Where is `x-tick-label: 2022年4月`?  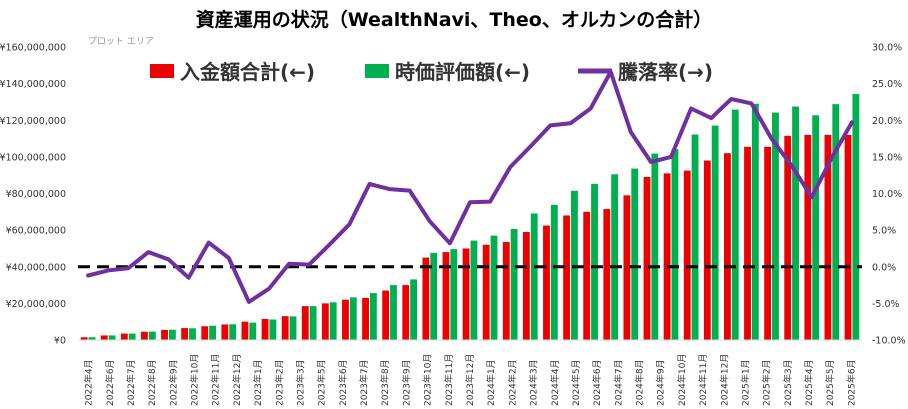
x-tick-label: 2022年4月 is located at coordinates (89, 382).